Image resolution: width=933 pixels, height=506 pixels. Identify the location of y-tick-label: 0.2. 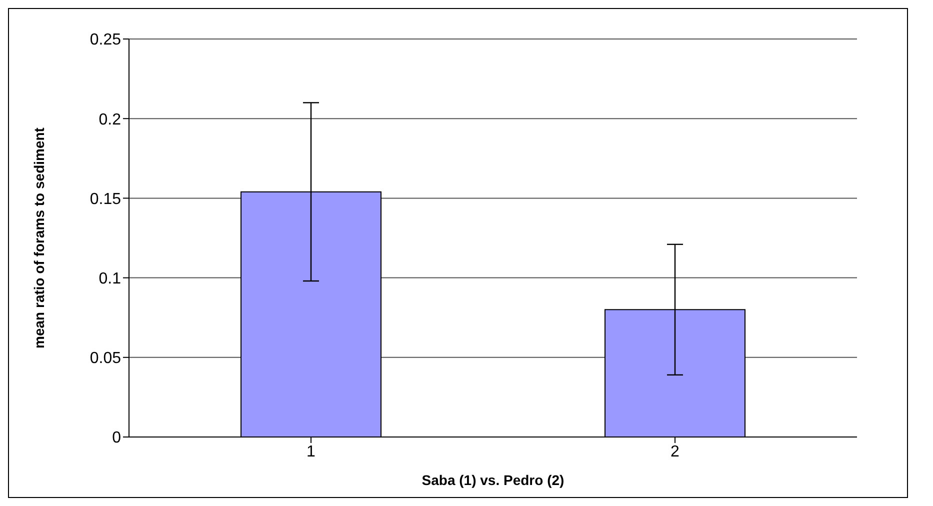
(110, 119).